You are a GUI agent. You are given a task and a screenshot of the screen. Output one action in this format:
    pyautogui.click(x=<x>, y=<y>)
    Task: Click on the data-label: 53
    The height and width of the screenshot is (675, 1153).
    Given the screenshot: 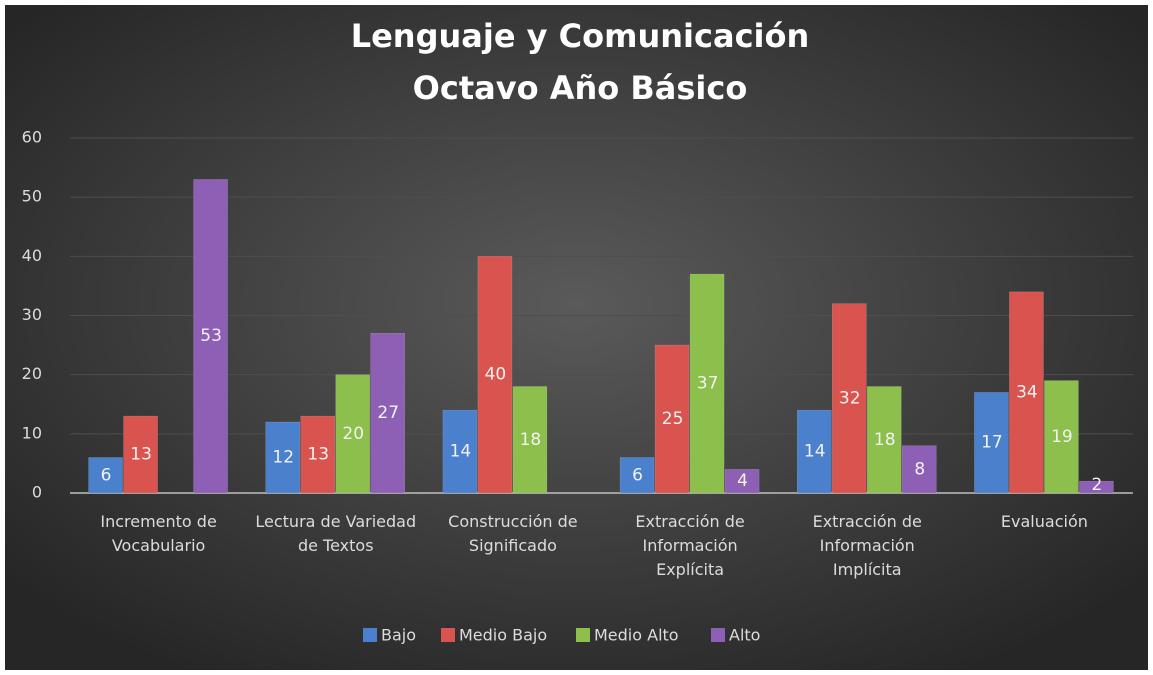 What is the action you would take?
    pyautogui.click(x=211, y=336)
    